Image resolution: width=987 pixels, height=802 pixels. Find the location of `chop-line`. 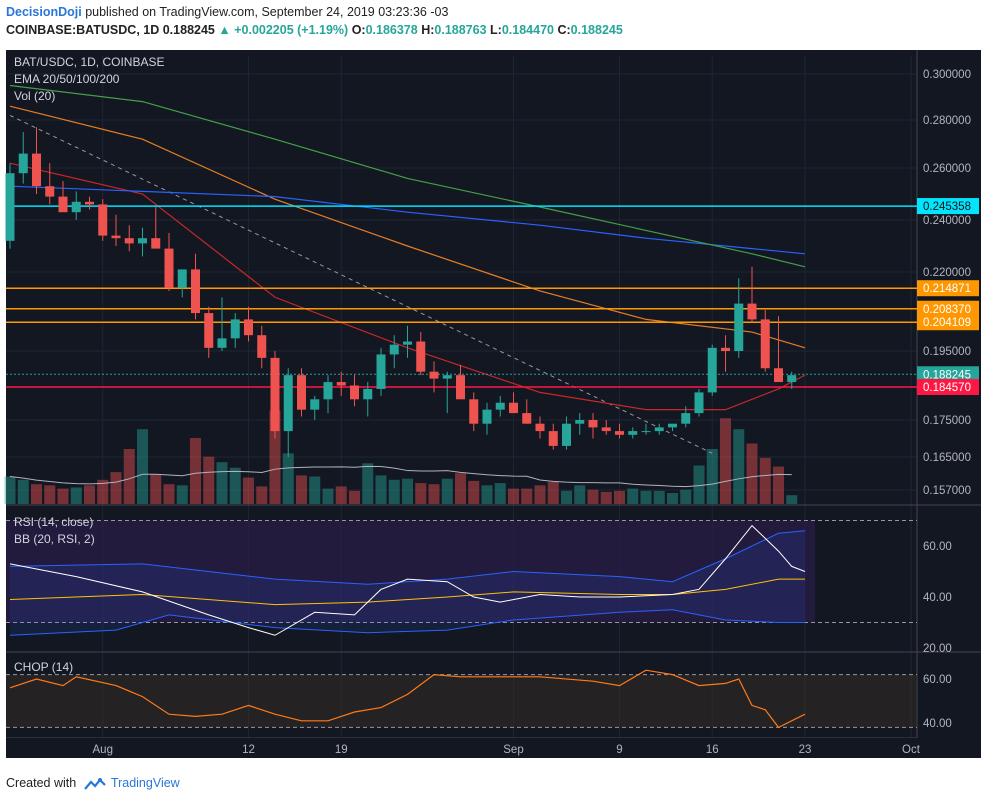

chop-line is located at coordinates (407, 699).